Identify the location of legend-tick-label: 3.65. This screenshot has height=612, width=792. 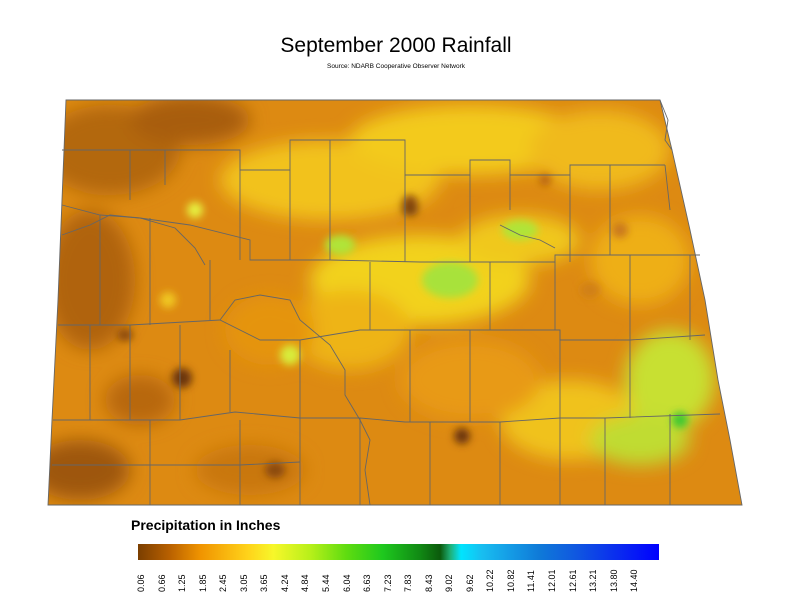
(264, 583).